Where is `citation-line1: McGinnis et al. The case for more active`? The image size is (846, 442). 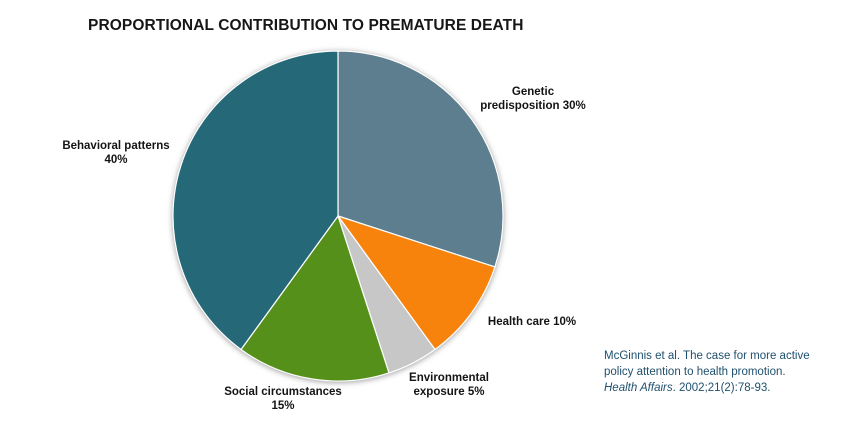 citation-line1: McGinnis et al. The case for more active is located at coordinates (707, 356).